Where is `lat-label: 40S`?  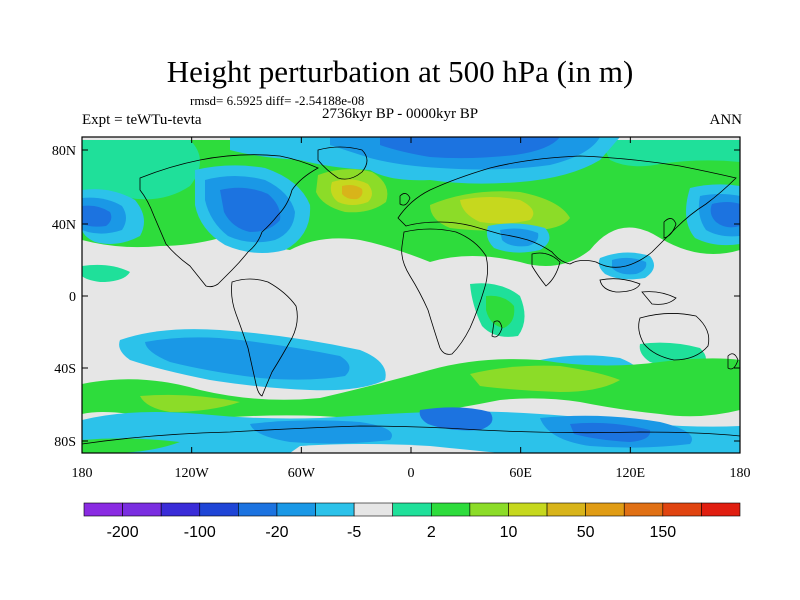 lat-label: 40S is located at coordinates (65, 369).